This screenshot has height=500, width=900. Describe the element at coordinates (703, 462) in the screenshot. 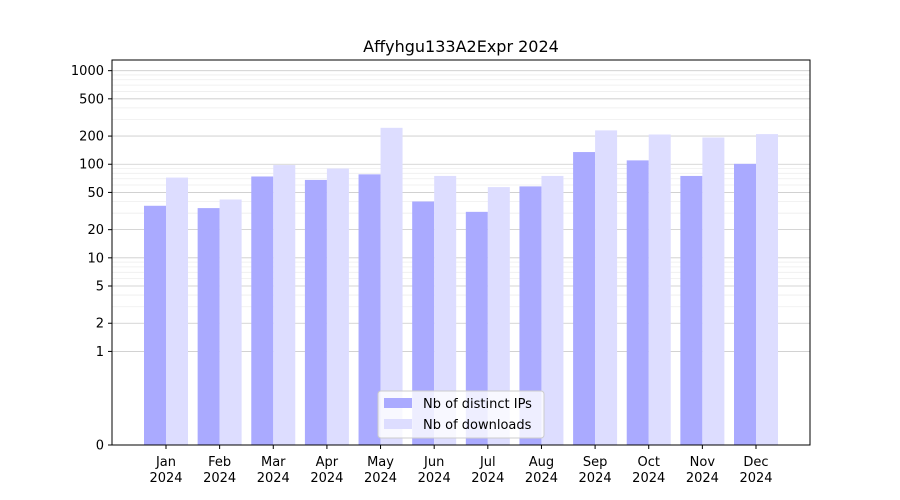

I see `x-tick-label-month: Nov` at that location.